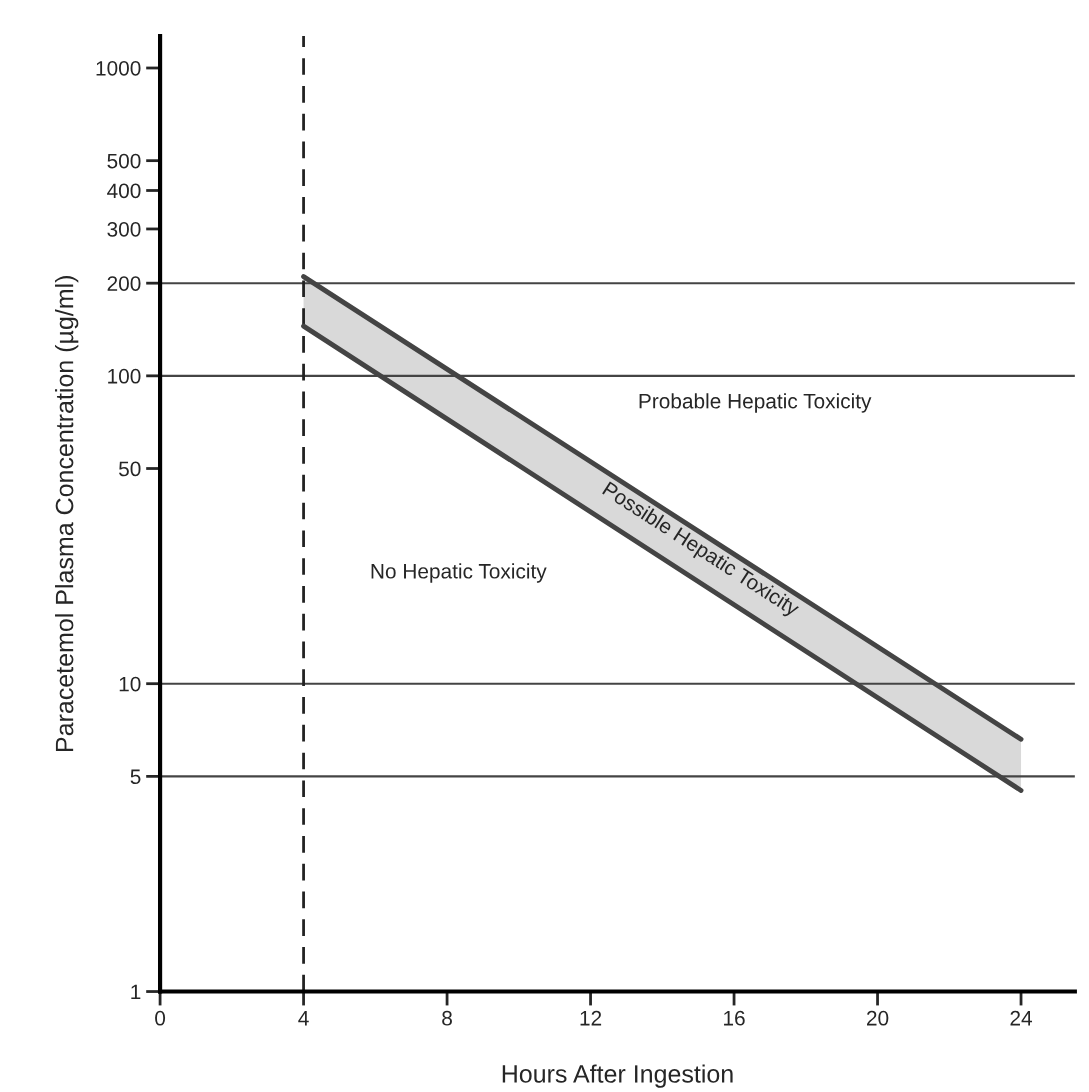 Image resolution: width=1089 pixels, height=1092 pixels. Describe the element at coordinates (124, 191) in the screenshot. I see `y-tick-label: 400` at that location.